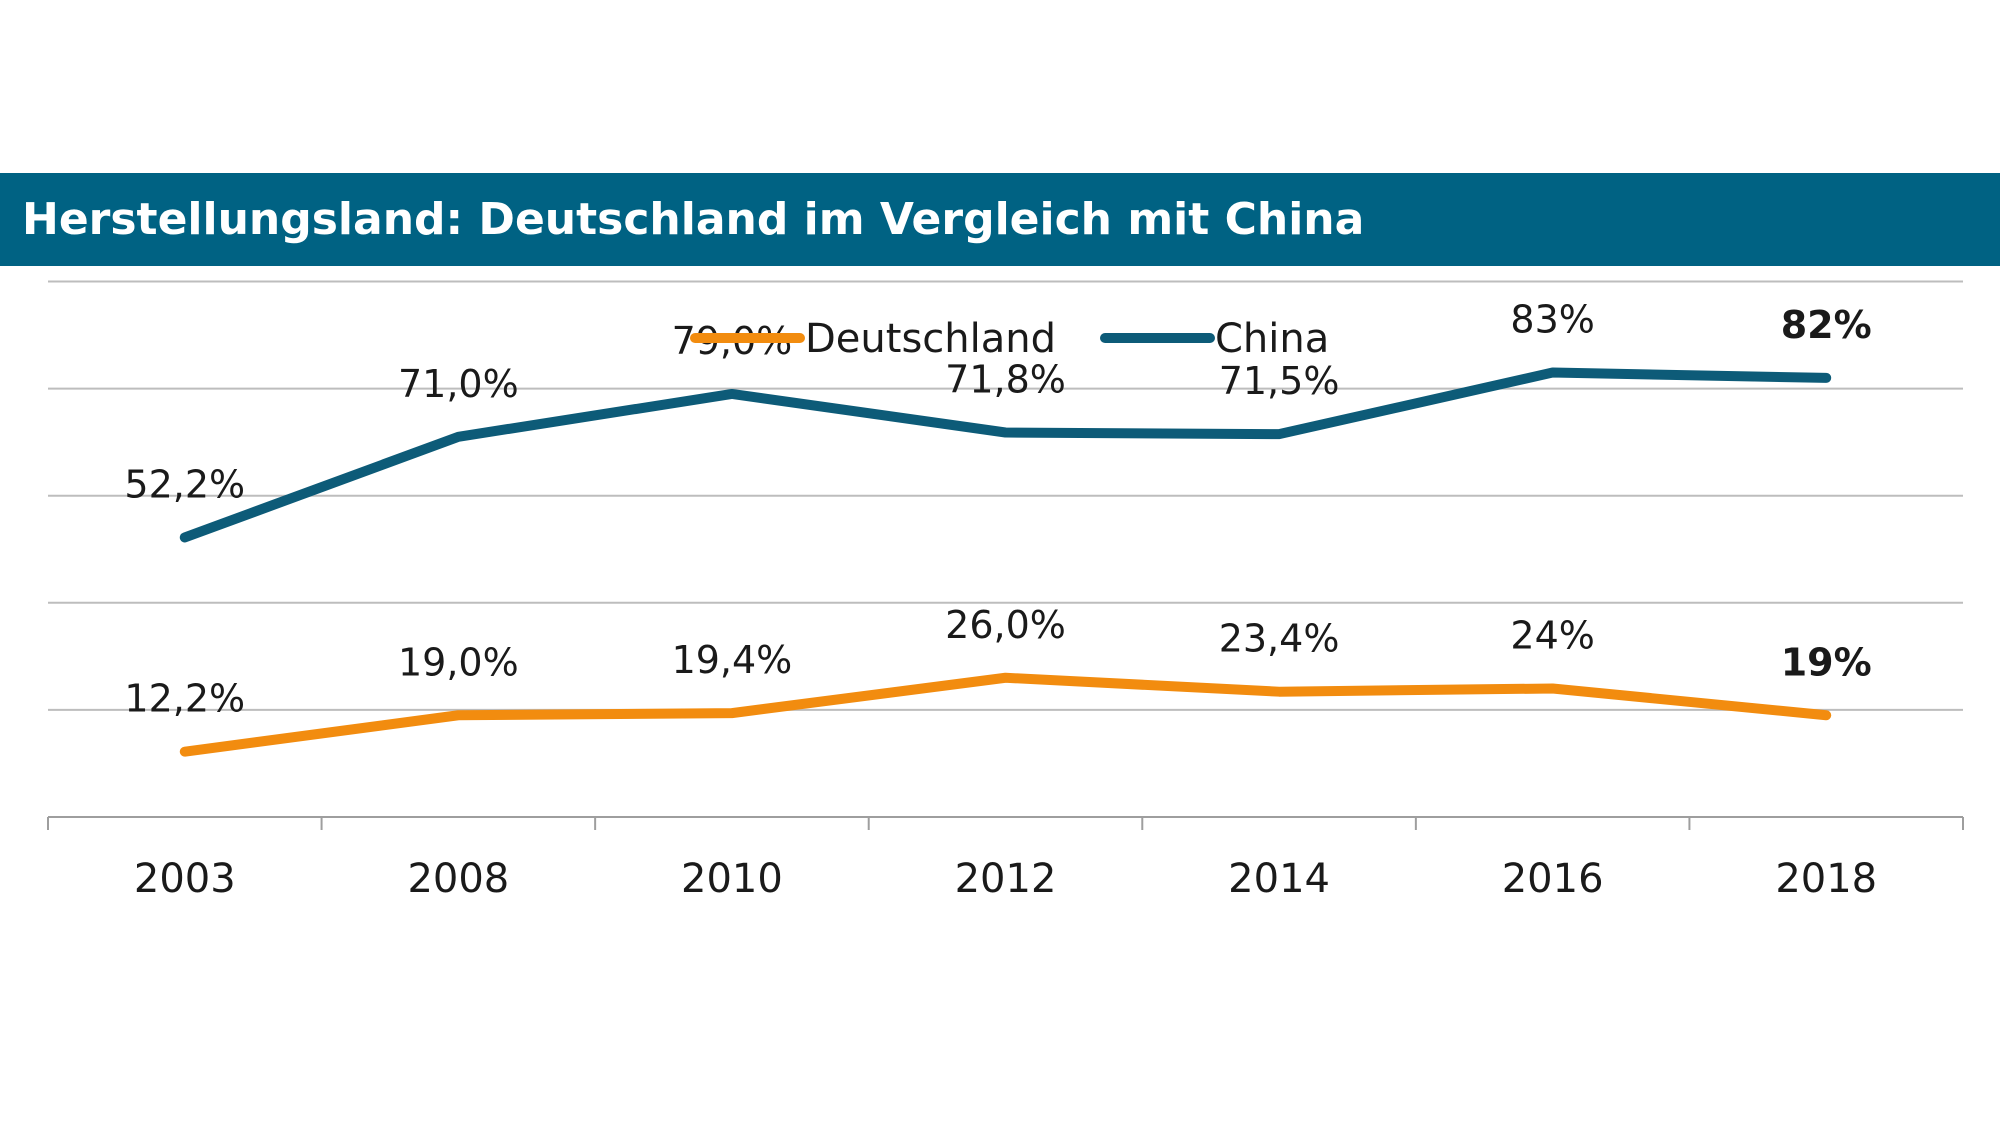 The width and height of the screenshot is (2000, 1124). I want to click on x-tick-label: 2016, so click(1553, 879).